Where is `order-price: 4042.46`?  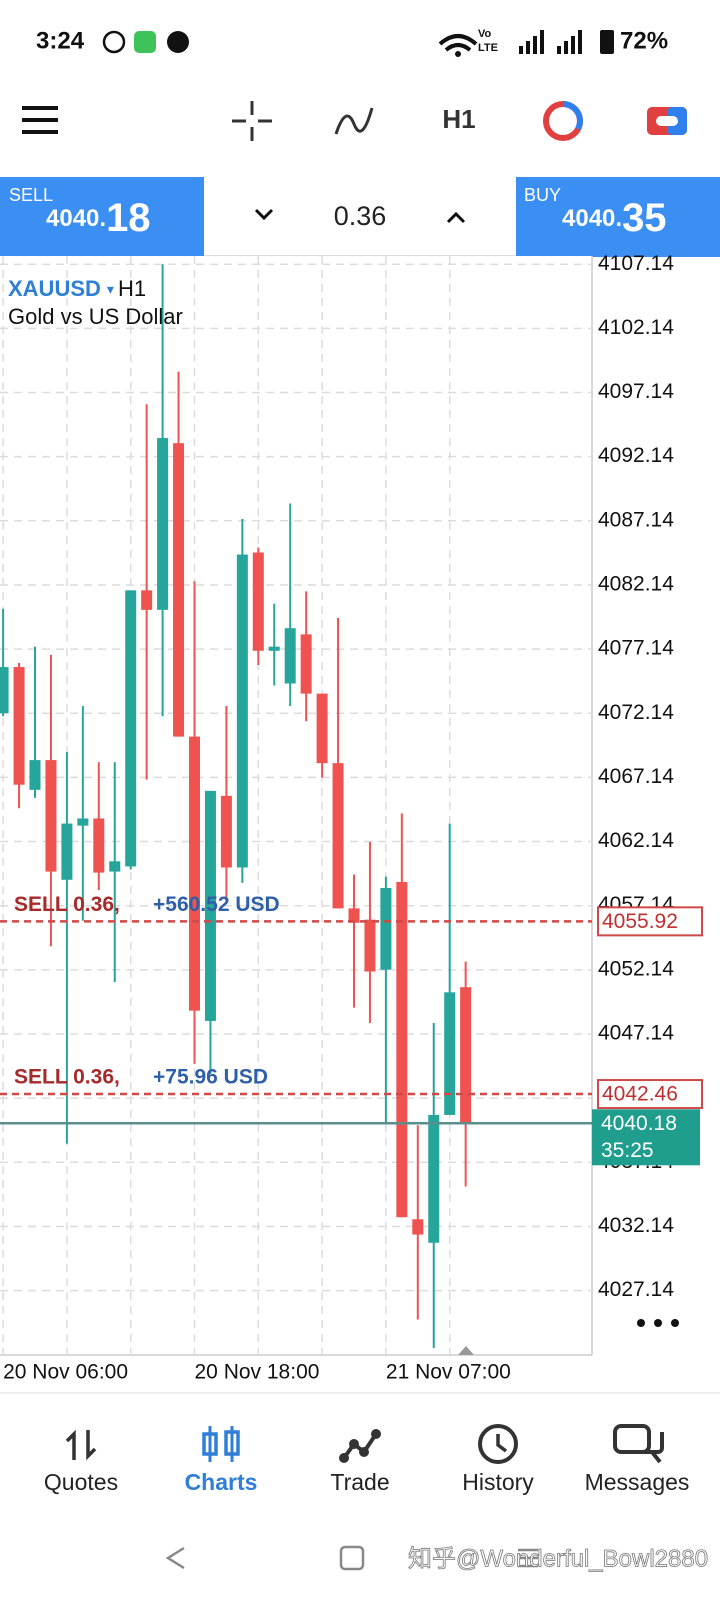 order-price: 4042.46 is located at coordinates (640, 1094).